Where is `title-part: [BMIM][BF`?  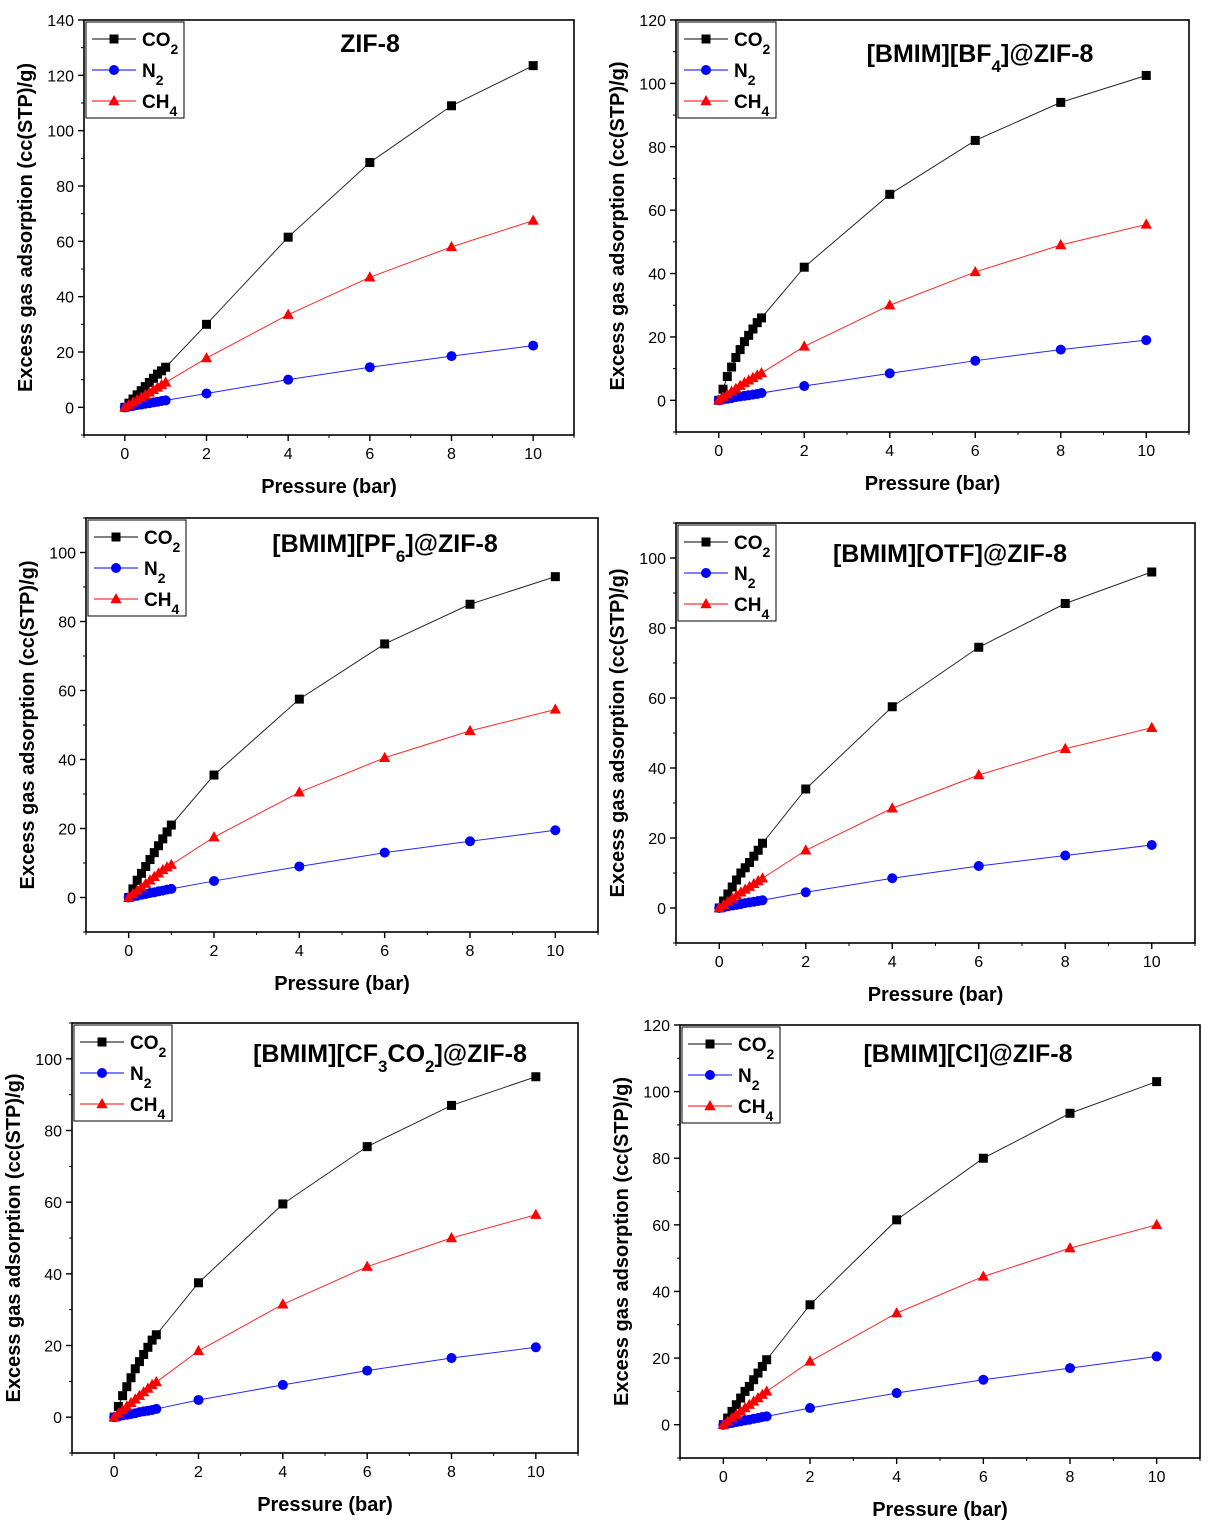 title-part: [BMIM][BF is located at coordinates (929, 54).